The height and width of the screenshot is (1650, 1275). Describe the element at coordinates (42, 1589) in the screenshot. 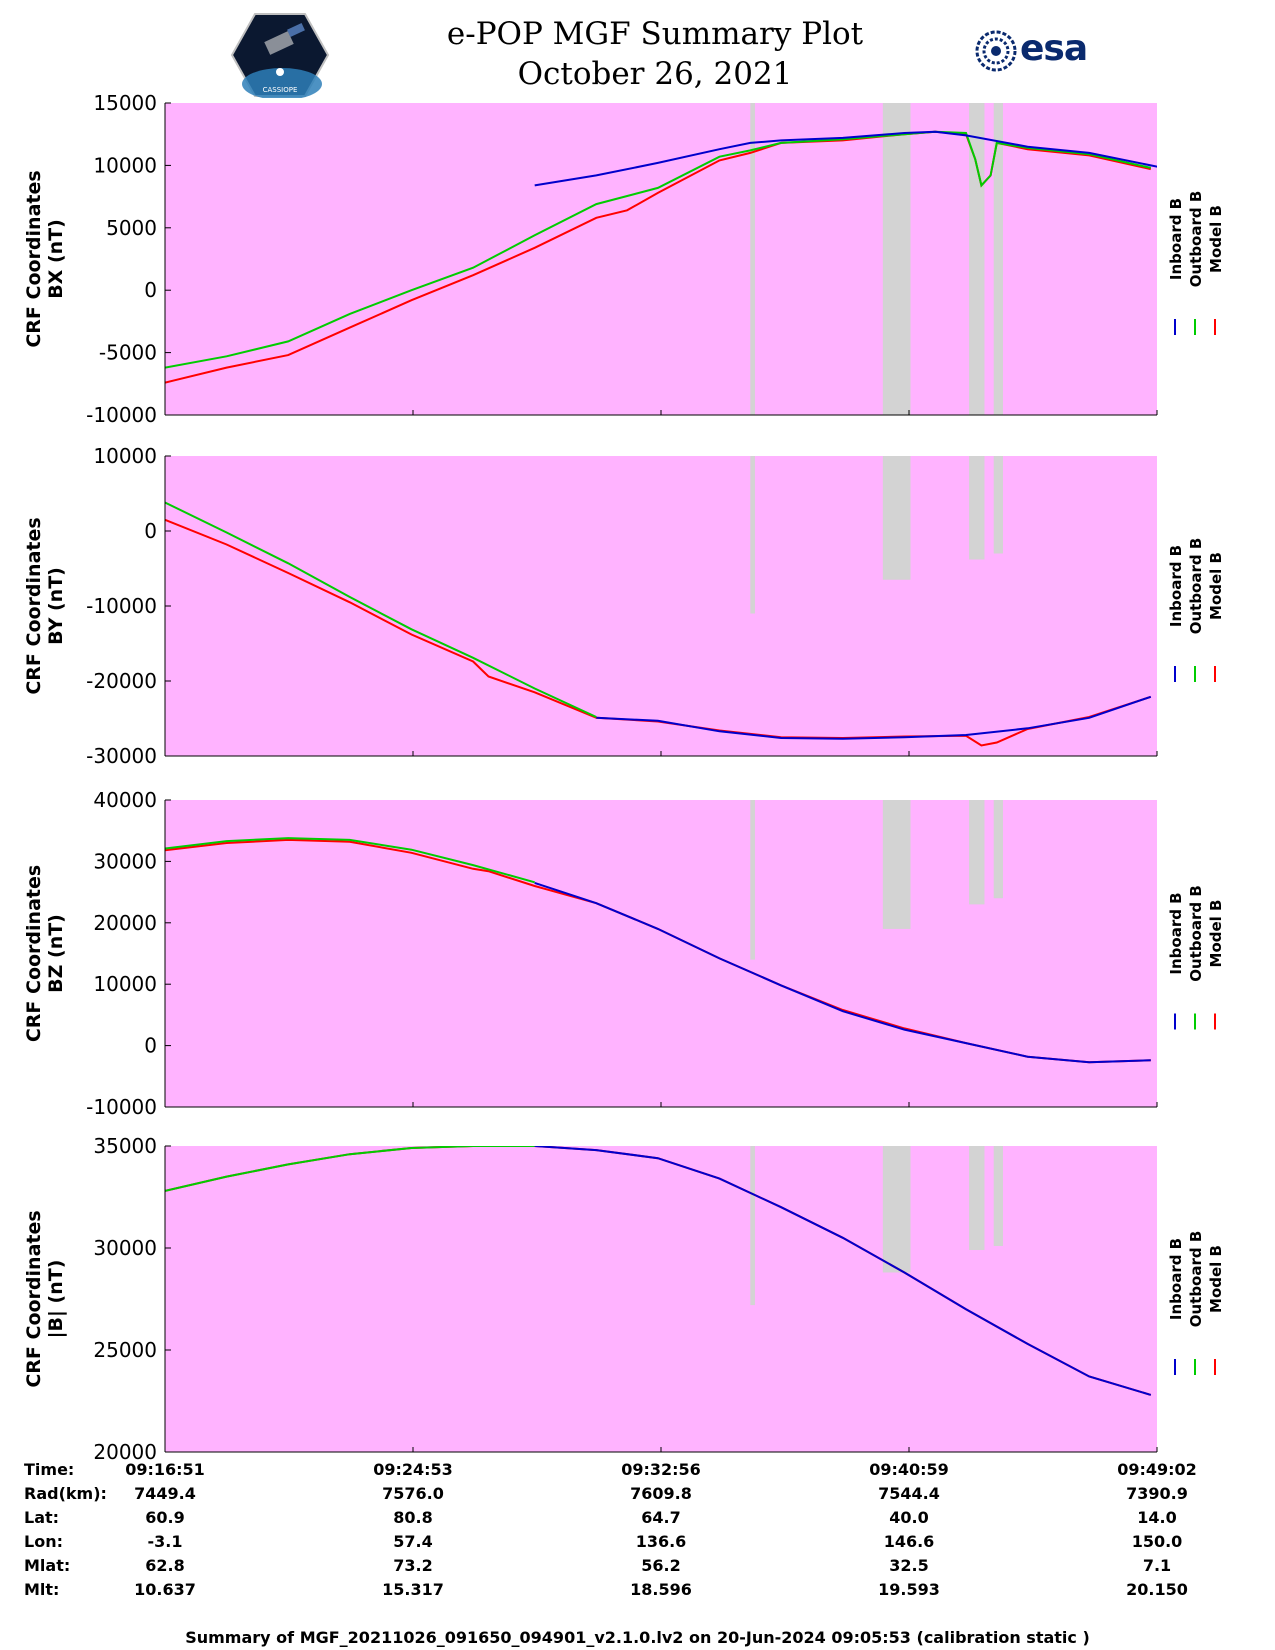

I see `ephem-label-mlt: Mlt:` at that location.